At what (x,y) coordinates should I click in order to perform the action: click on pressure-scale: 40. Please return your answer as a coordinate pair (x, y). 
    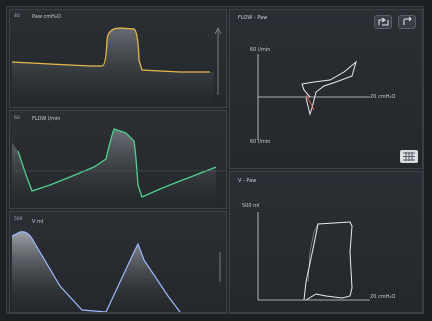
    Looking at the image, I should click on (17, 16).